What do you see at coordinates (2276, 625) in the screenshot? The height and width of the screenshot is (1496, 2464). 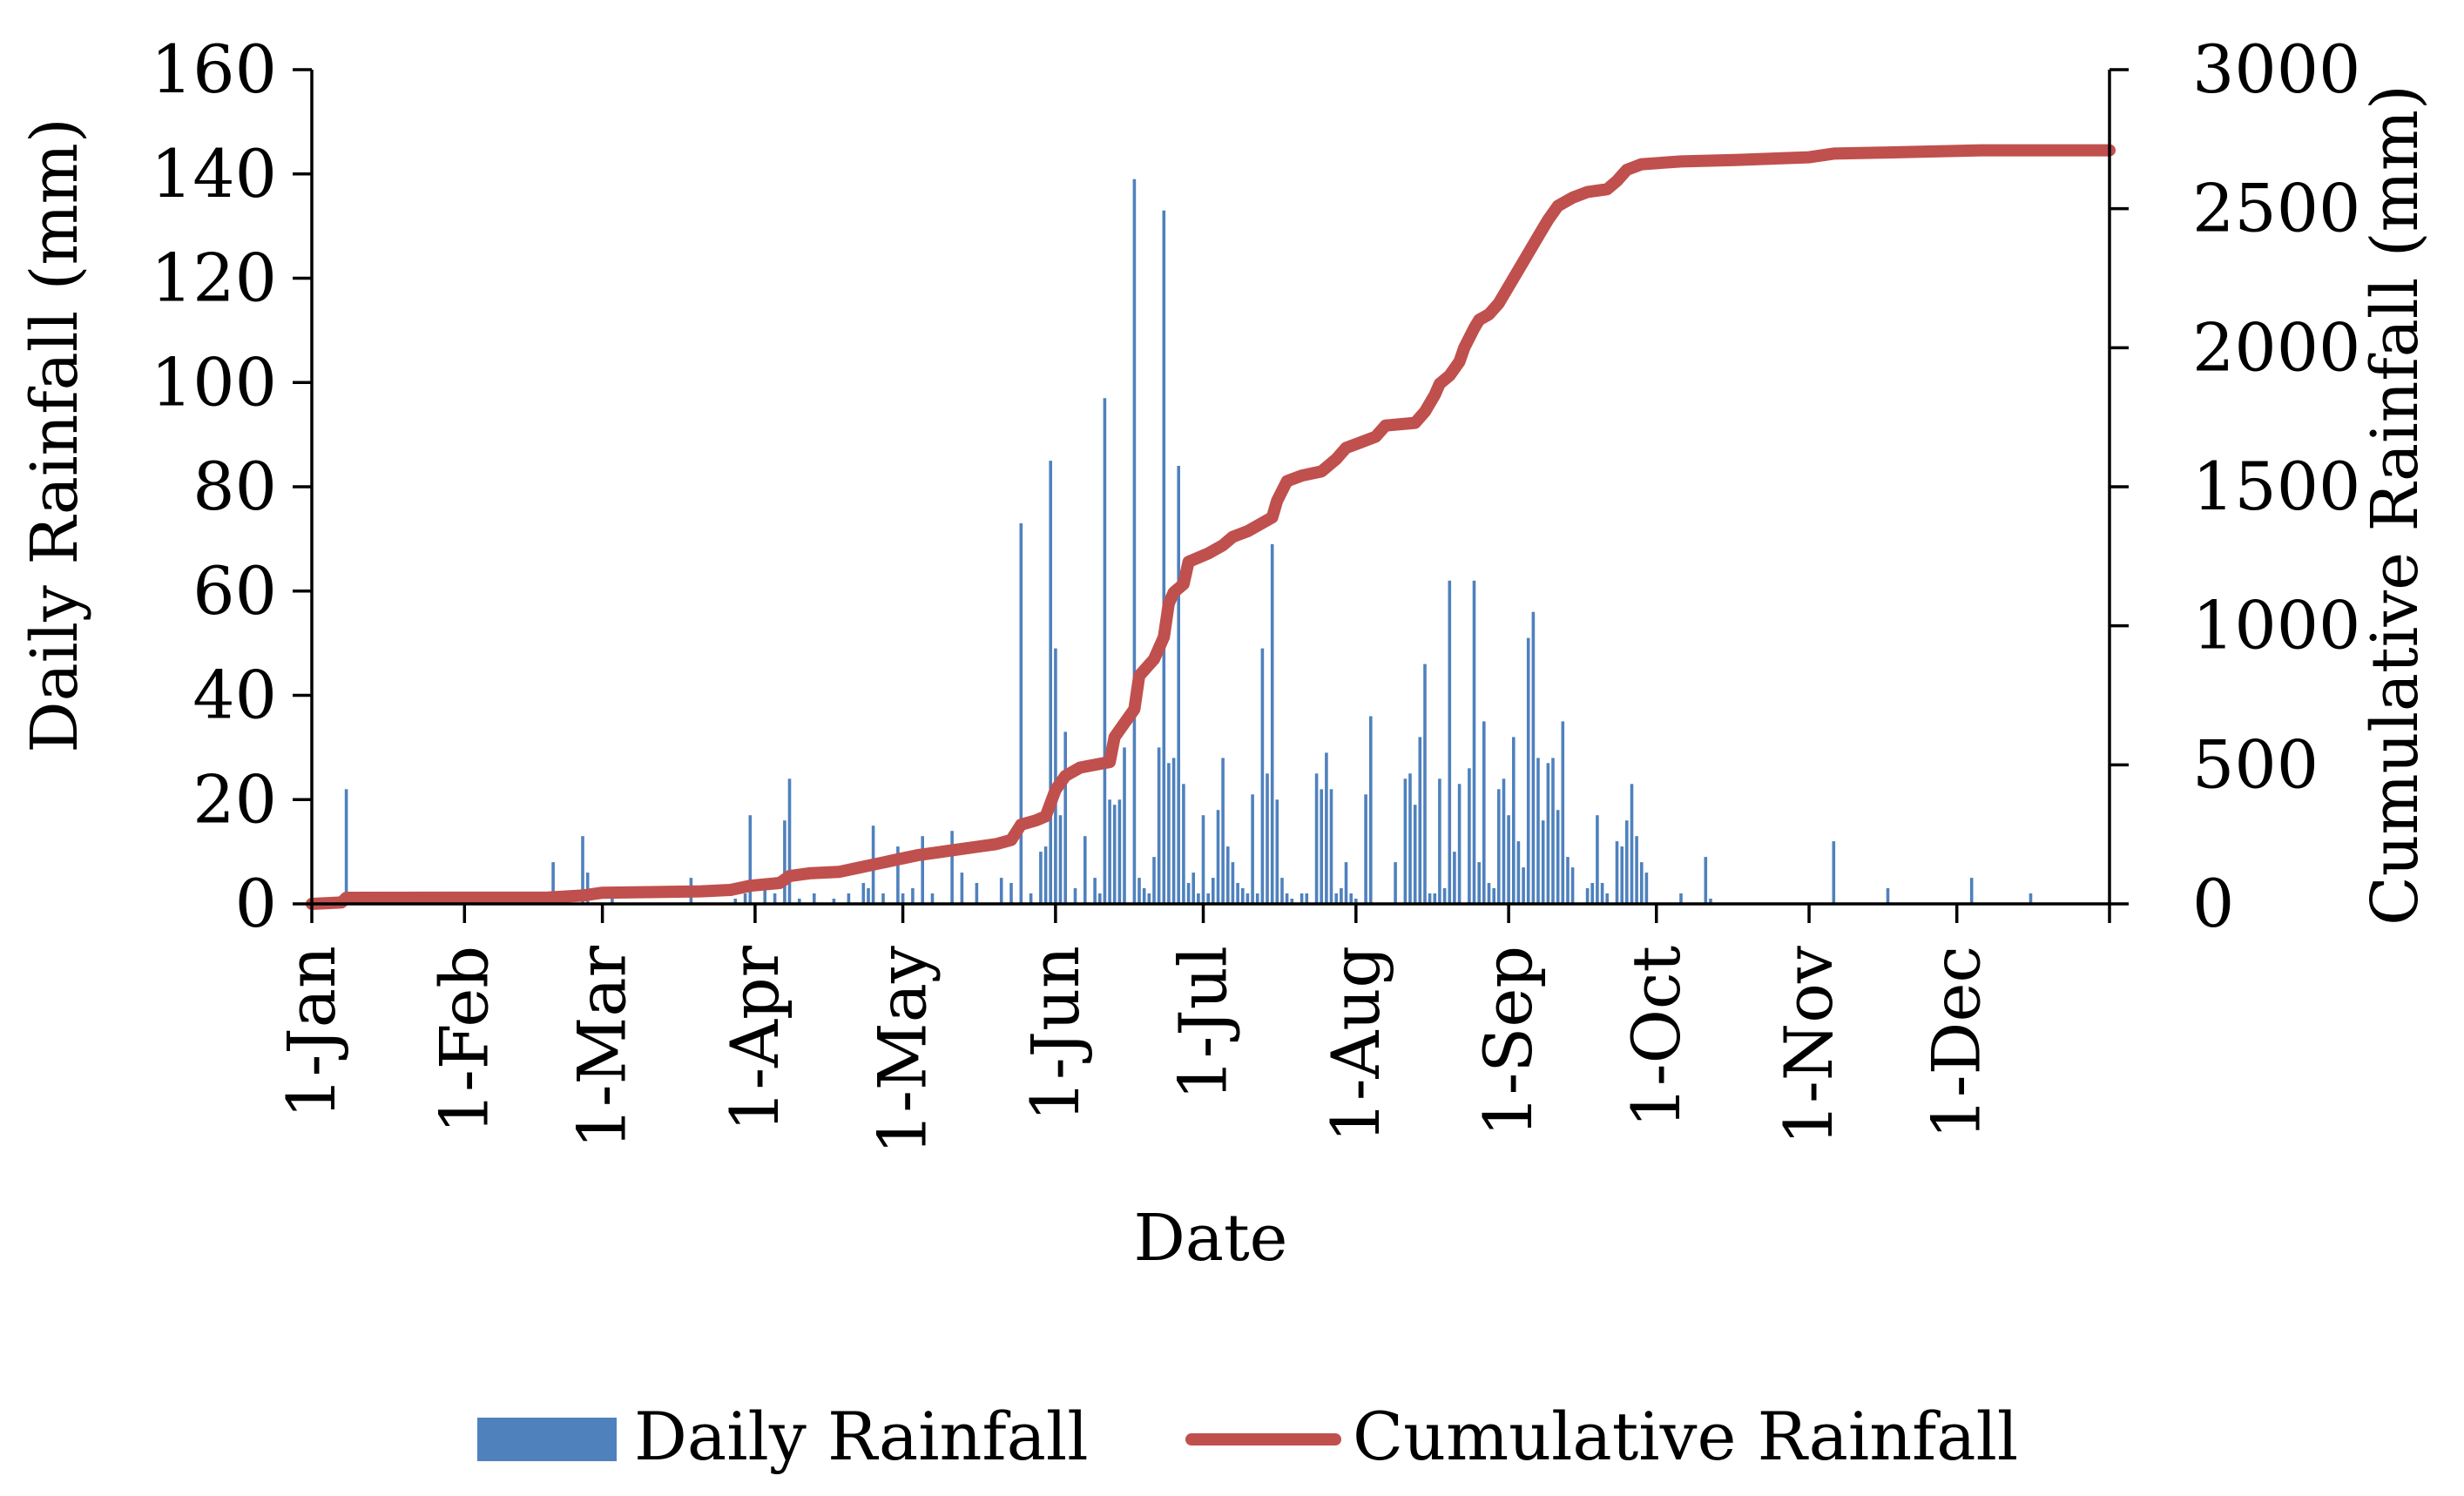 I see `y2-tick-label: 1000` at bounding box center [2276, 625].